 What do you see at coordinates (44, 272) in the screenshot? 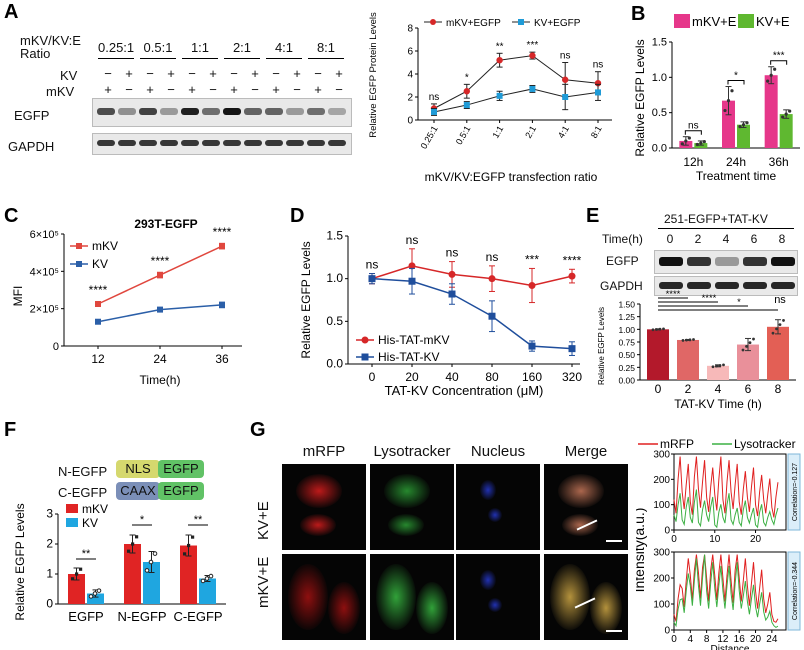
I see `y-tick-label: 4×10⁵` at bounding box center [44, 272].